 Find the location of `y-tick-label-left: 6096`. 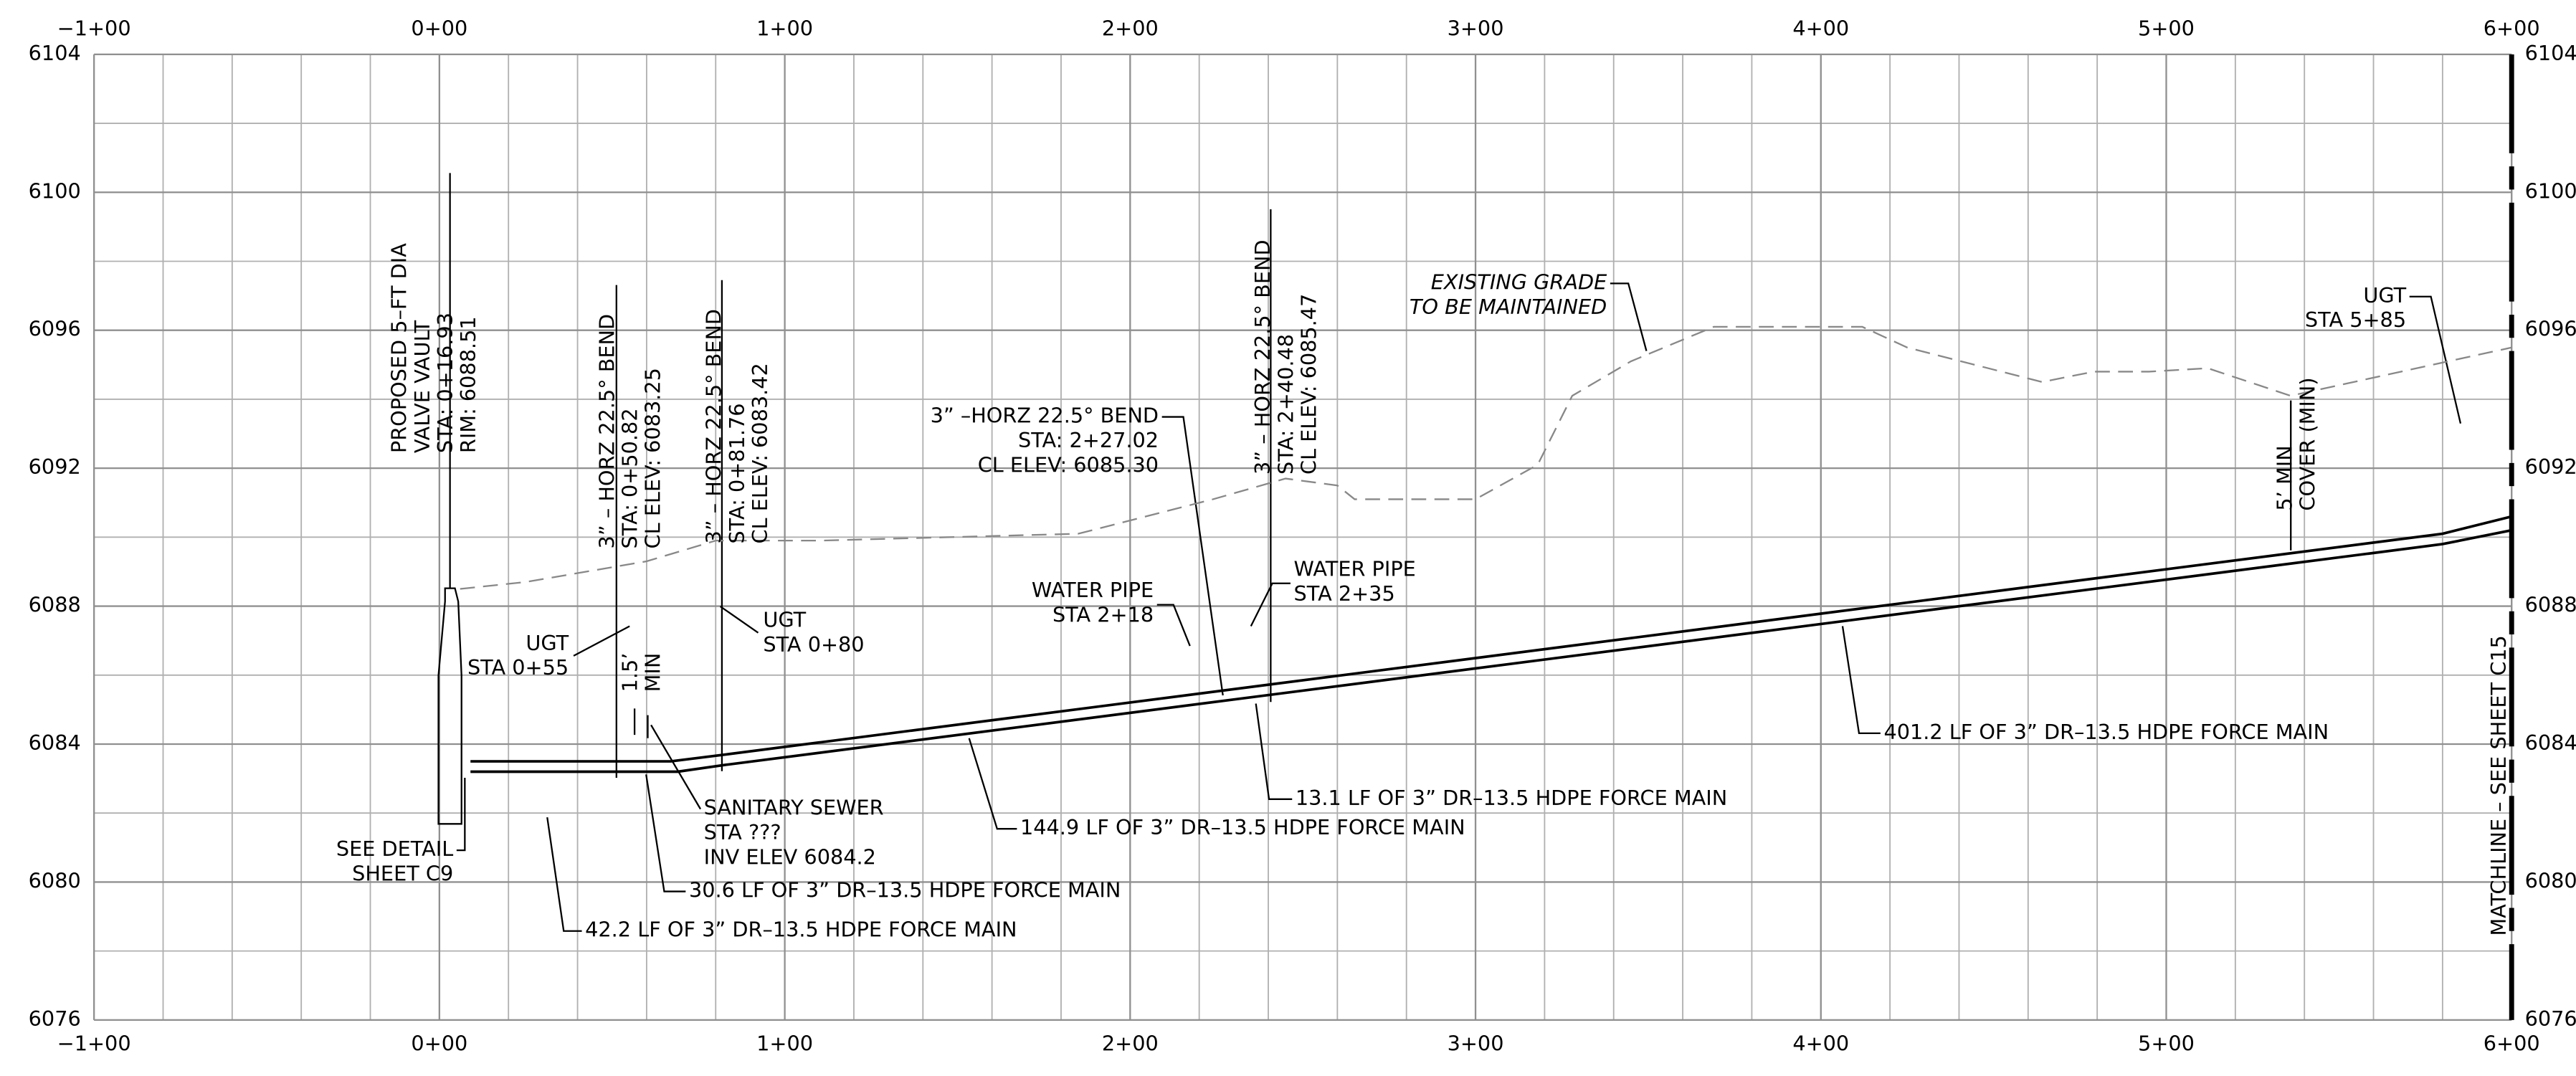

y-tick-label-left: 6096 is located at coordinates (55, 329).